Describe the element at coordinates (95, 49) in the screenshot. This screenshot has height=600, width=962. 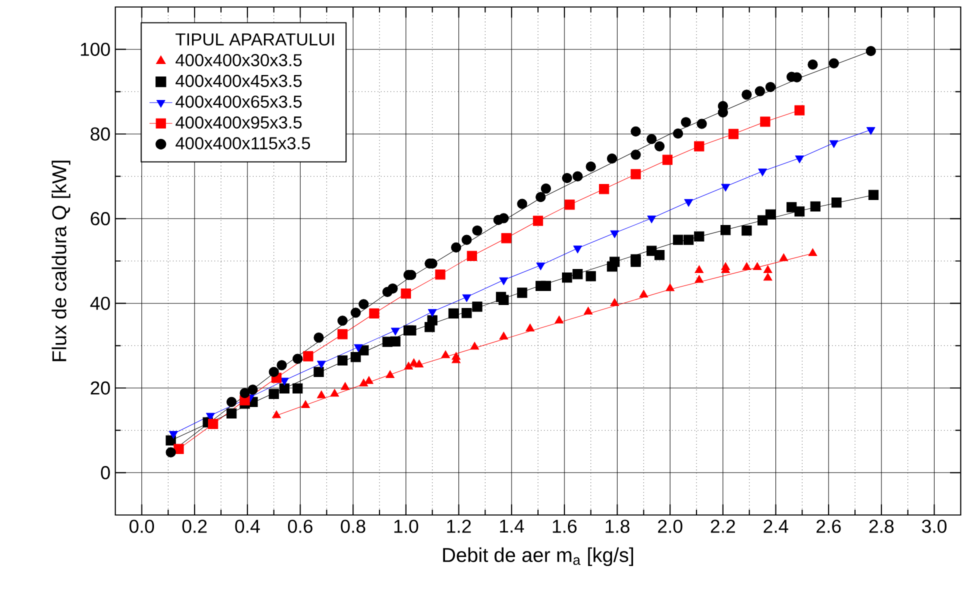
I see `y-tick-label: 100` at that location.